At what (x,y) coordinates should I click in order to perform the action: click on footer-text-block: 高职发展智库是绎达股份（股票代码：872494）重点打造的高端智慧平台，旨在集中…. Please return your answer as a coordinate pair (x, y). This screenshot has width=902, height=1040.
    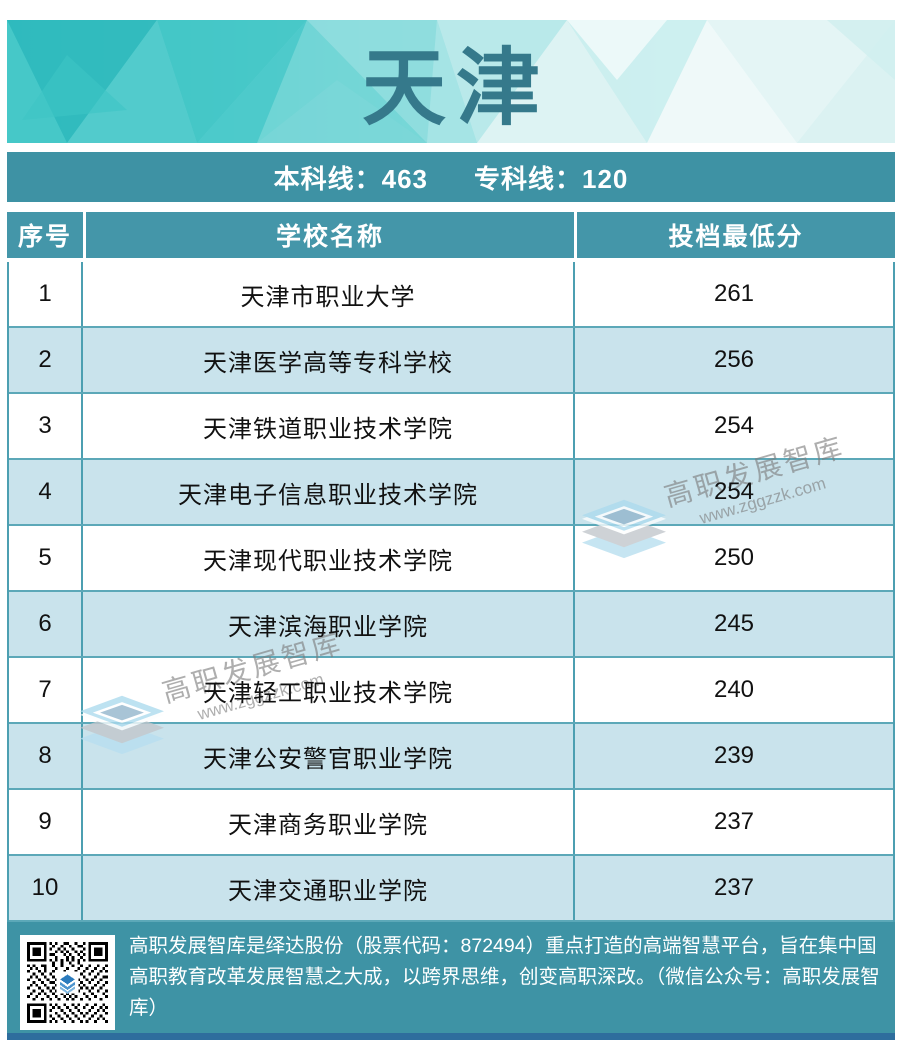
    Looking at the image, I should click on (508, 985).